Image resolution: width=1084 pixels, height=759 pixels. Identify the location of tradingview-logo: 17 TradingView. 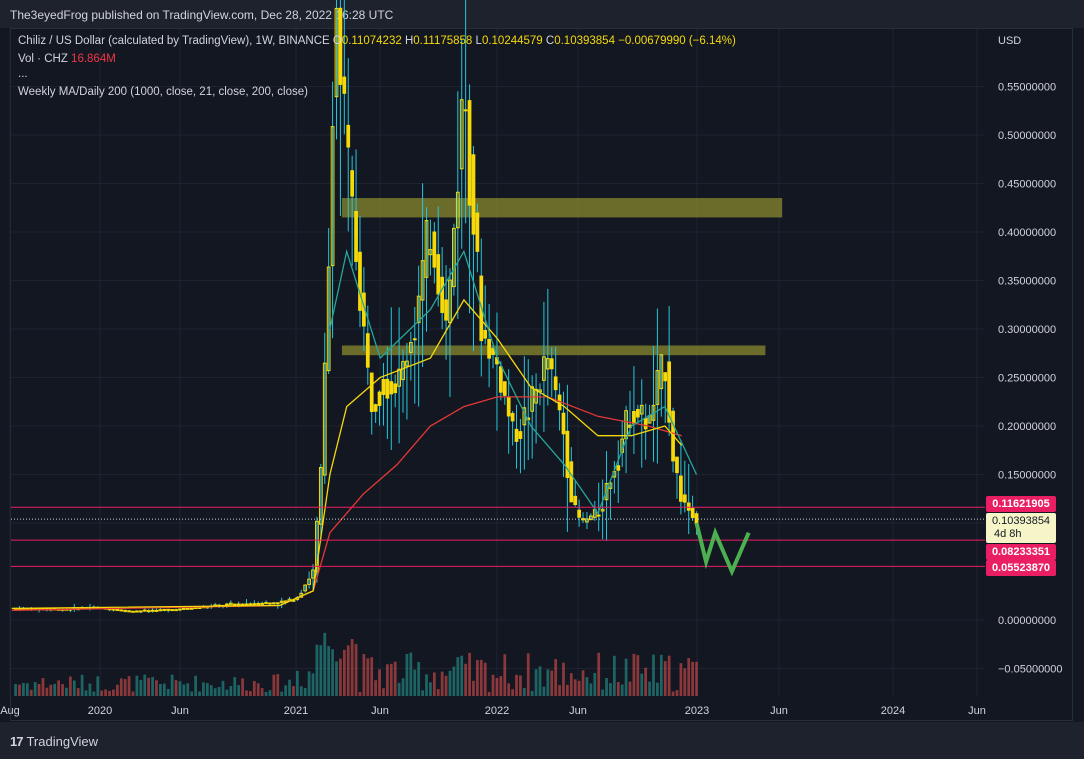
(54, 741).